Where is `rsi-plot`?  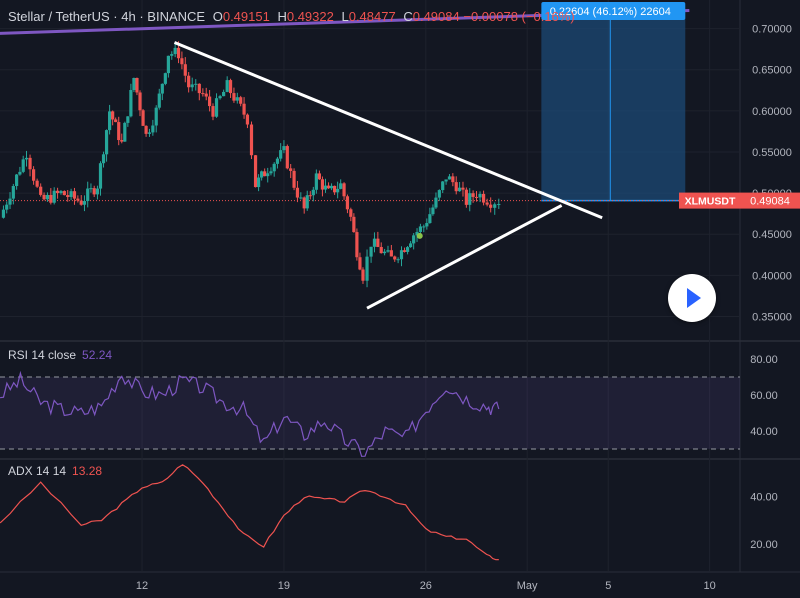 rsi-plot is located at coordinates (370, 413).